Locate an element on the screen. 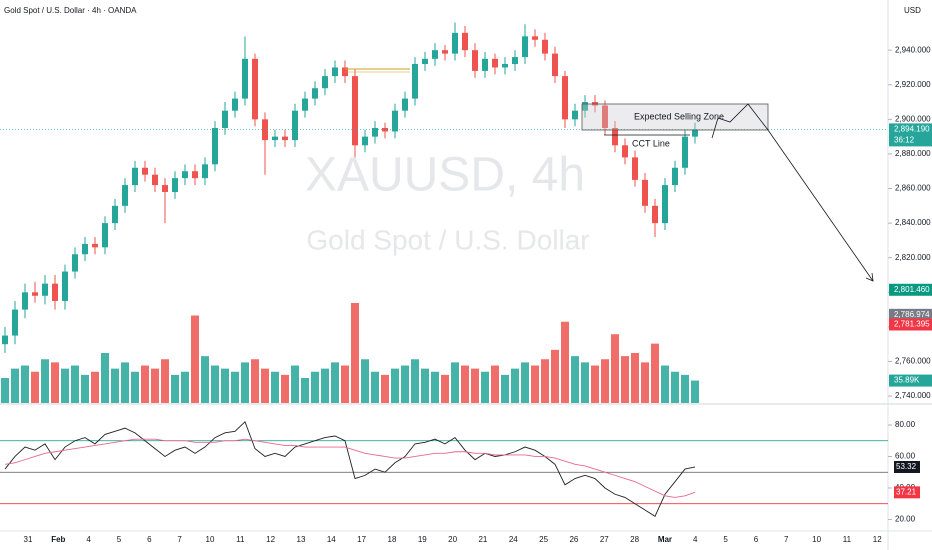 The height and width of the screenshot is (550, 932). price-level-label: 2,781.395 is located at coordinates (912, 324).